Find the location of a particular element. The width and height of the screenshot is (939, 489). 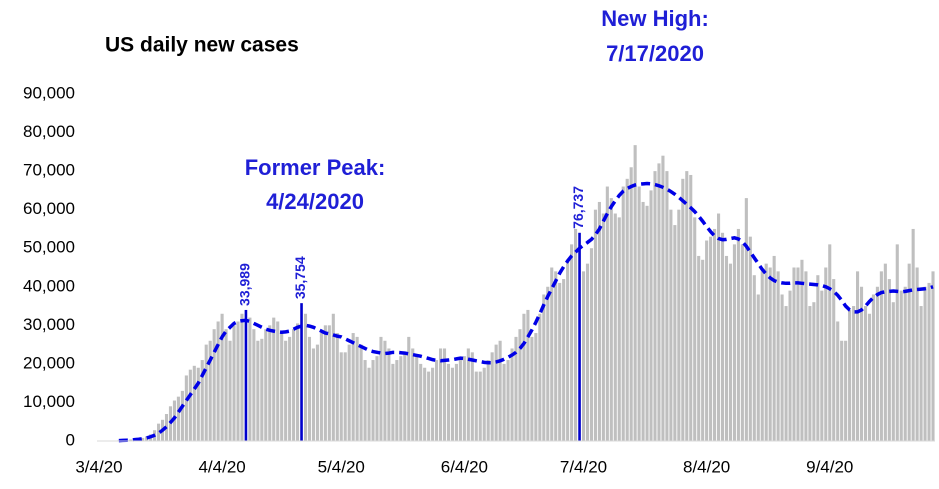

y-tick-label: 10,000 is located at coordinates (49, 401).